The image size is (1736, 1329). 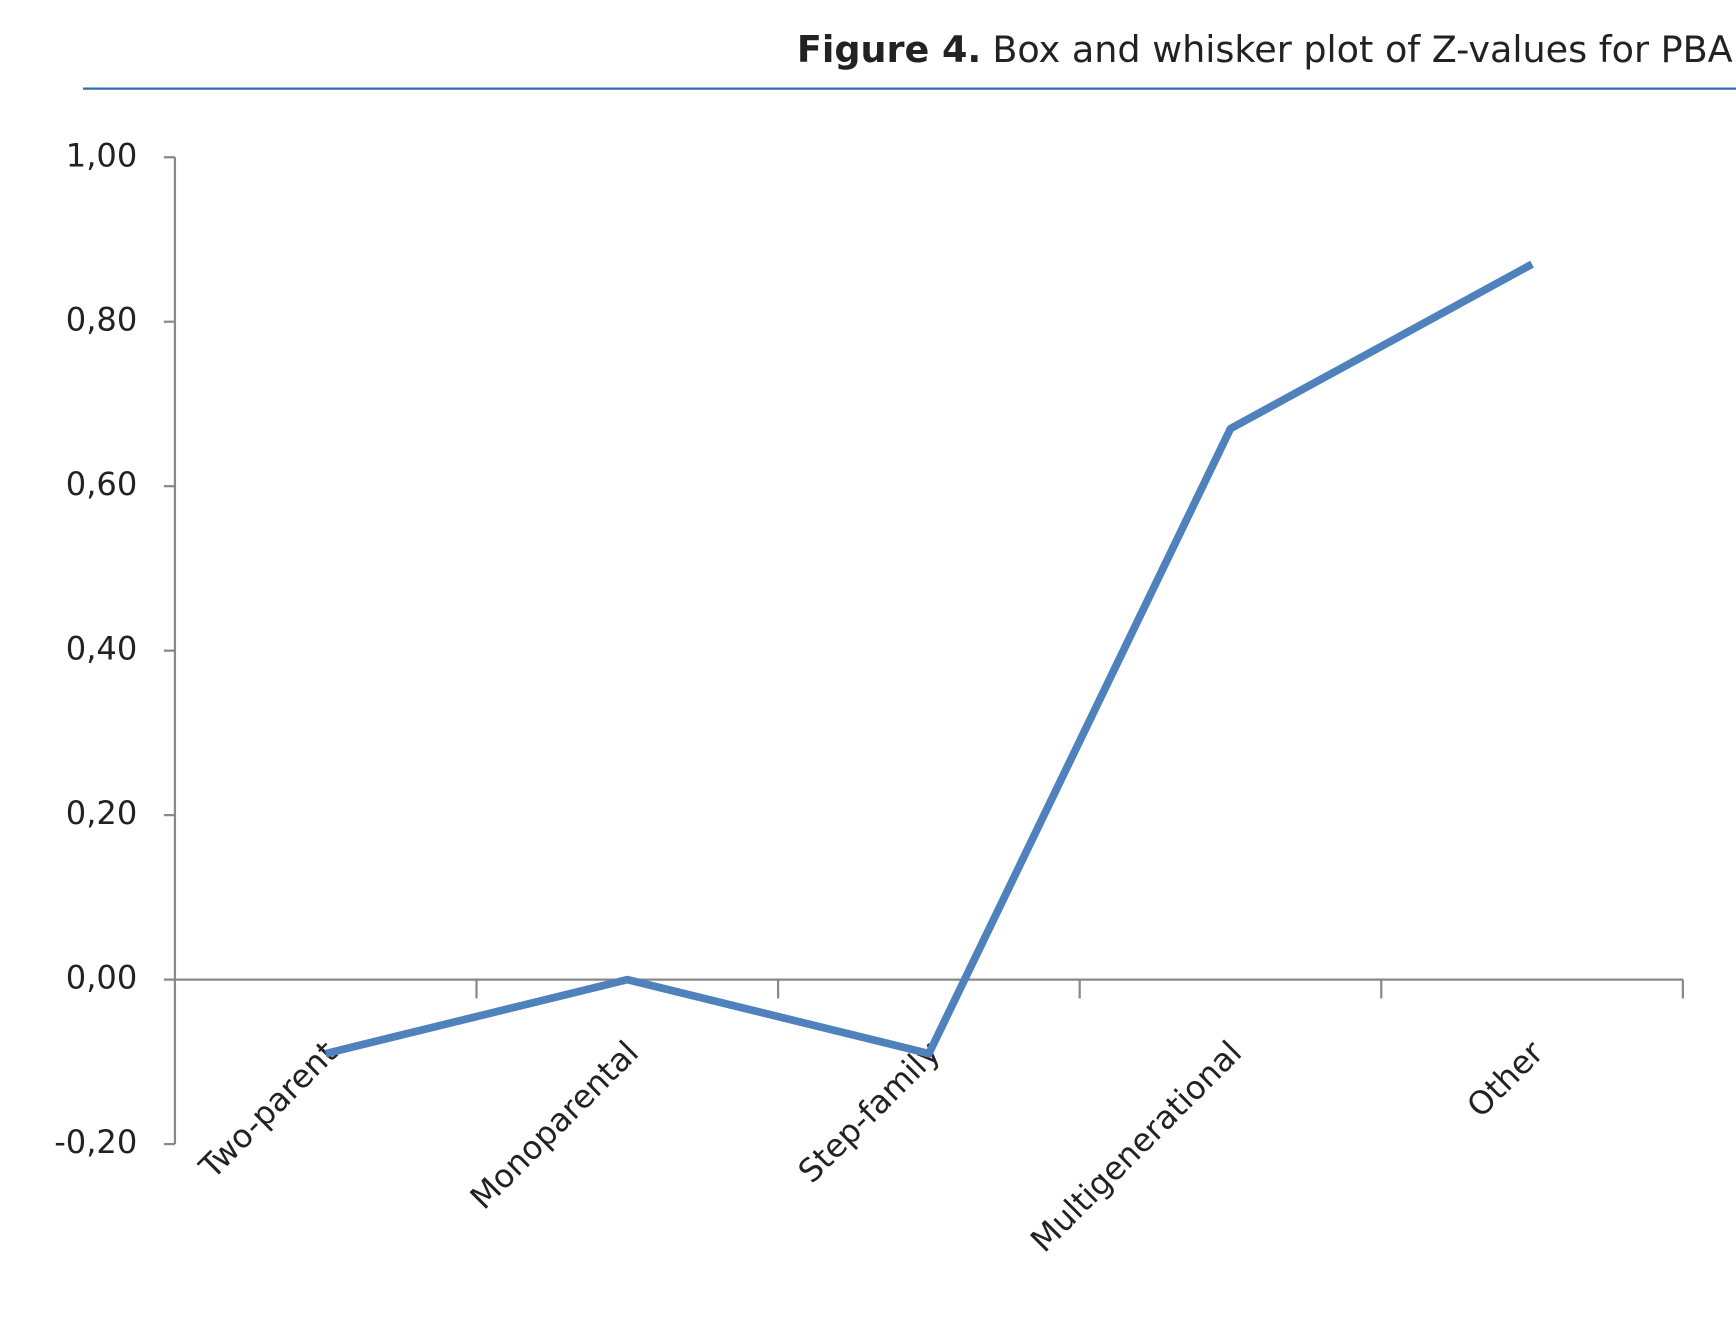 What do you see at coordinates (869, 1111) in the screenshot?
I see `x-tick-label: Step-family` at bounding box center [869, 1111].